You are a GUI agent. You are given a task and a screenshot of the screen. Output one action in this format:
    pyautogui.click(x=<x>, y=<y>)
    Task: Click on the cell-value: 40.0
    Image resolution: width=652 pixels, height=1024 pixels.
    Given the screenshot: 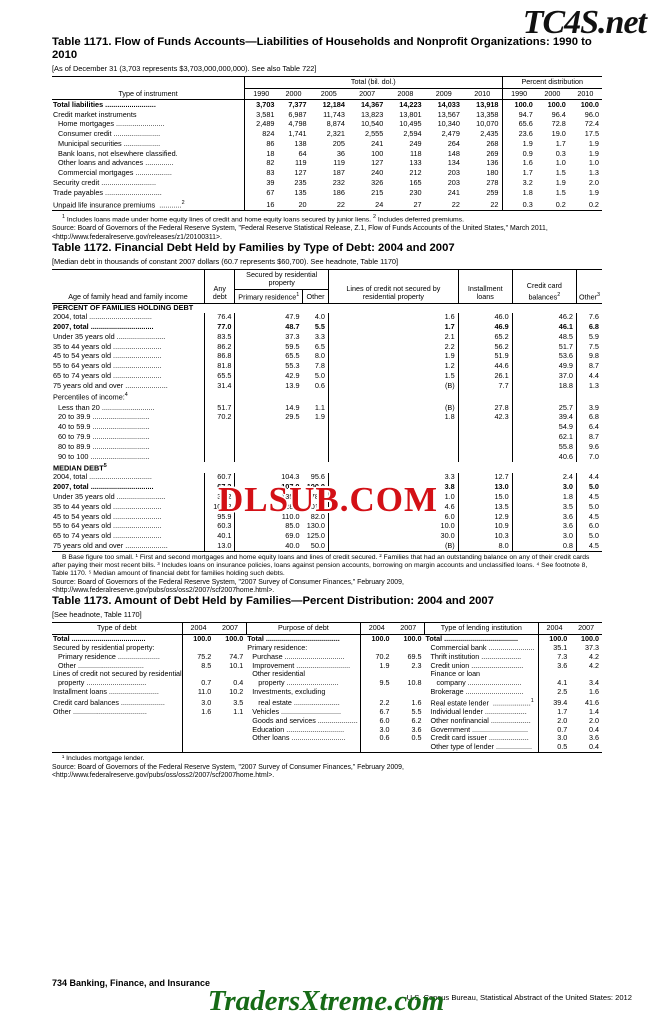 What is the action you would take?
    pyautogui.click(x=268, y=546)
    